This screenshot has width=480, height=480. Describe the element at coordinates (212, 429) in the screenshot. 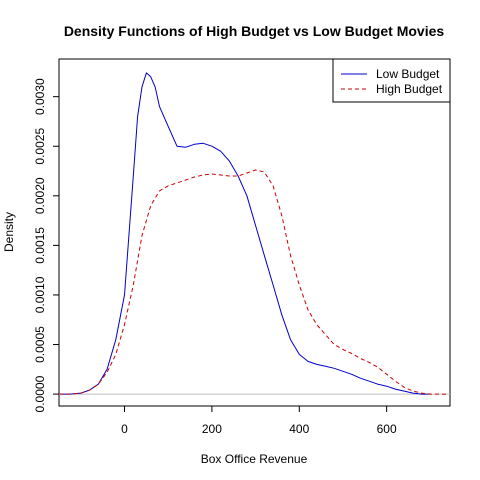

I see `x-tick-label: 200` at that location.